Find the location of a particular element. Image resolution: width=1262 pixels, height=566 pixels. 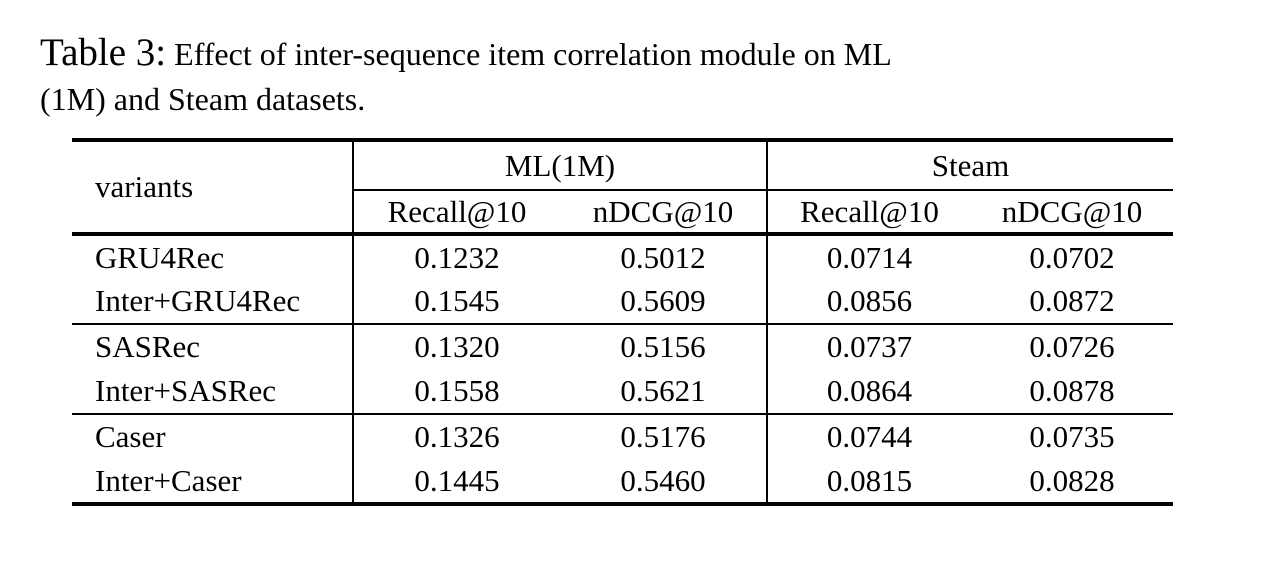

variant-cell: SASRec is located at coordinates (148, 346).